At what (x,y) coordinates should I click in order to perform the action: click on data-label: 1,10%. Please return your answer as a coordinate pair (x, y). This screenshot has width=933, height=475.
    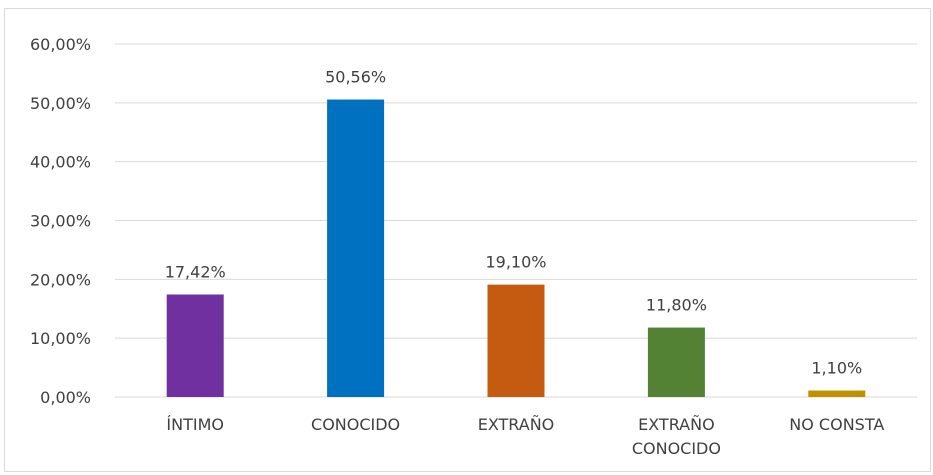
    Looking at the image, I should click on (836, 368).